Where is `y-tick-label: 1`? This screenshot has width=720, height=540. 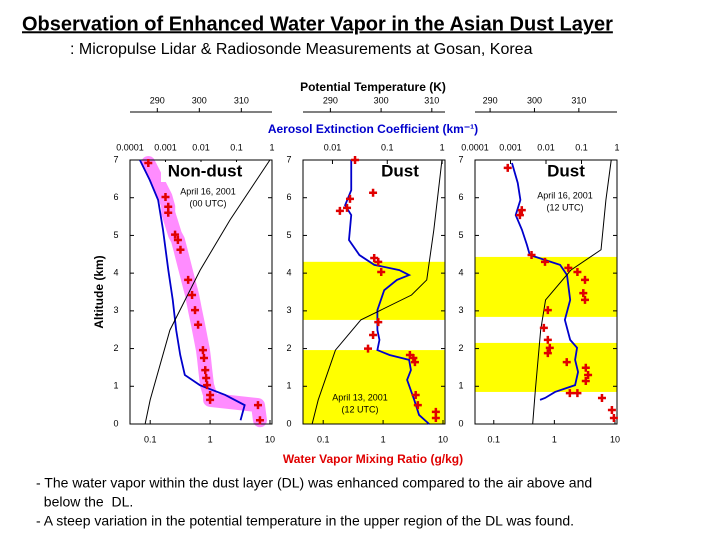 y-tick-label: 1 is located at coordinates (460, 386).